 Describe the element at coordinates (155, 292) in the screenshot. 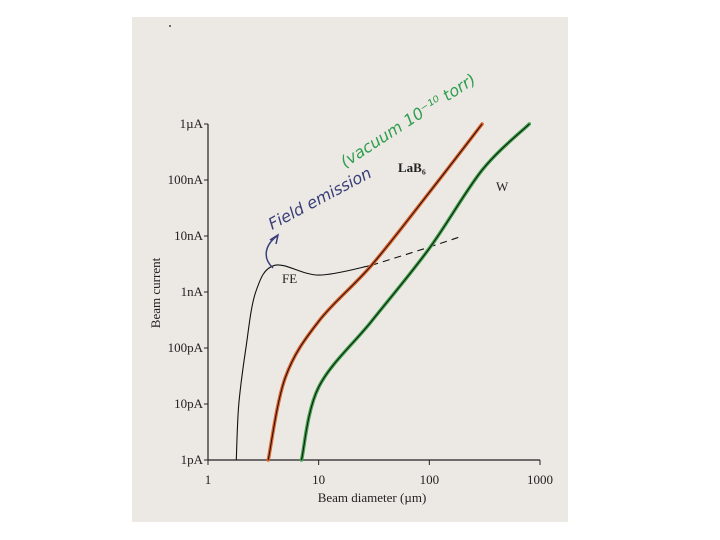

I see `y-axis-label: Beam current` at that location.